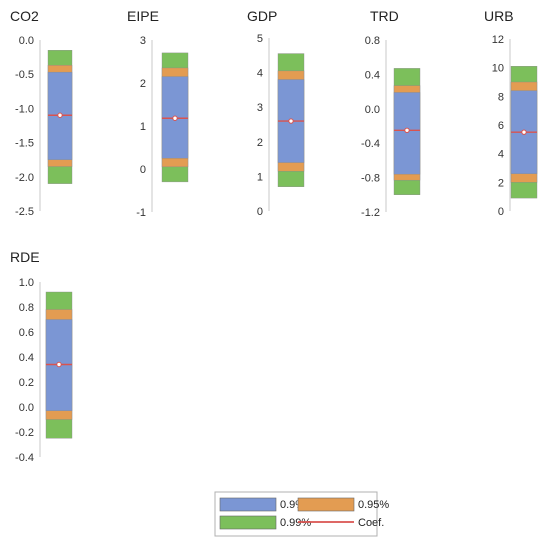  I want to click on y-tick-label: -0.2, so click(24, 433).